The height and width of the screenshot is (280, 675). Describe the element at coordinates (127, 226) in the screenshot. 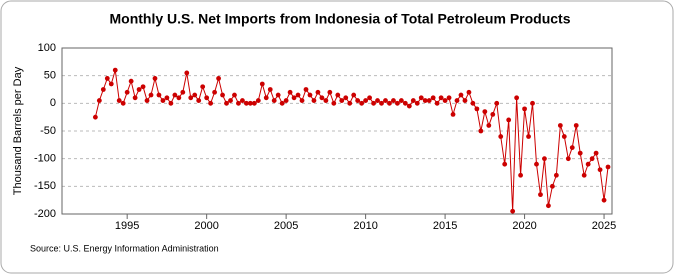

I see `x-tick-label: 1995` at that location.